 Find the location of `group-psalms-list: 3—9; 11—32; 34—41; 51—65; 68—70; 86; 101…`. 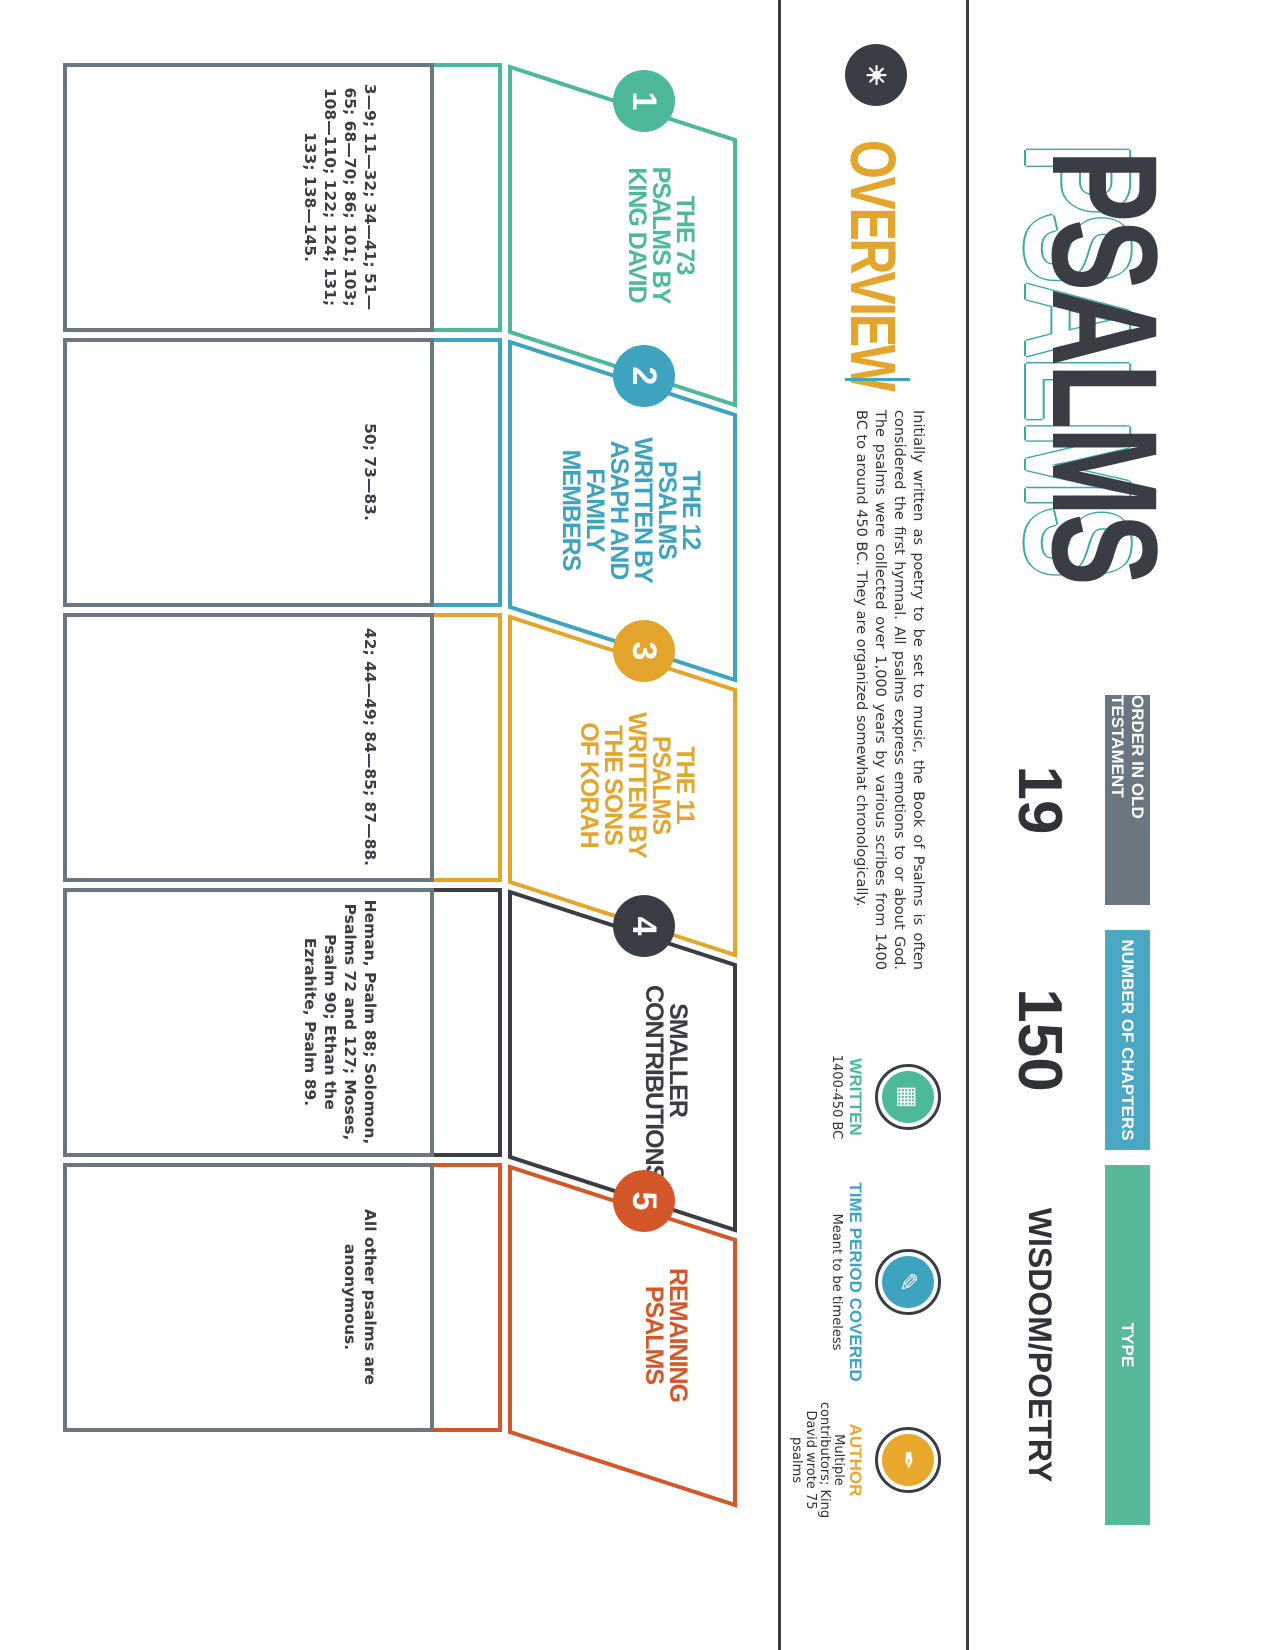

group-psalms-list: 3—9; 11—32; 34—41; 51—65; 68—70; 86; 101… is located at coordinates (340, 197).